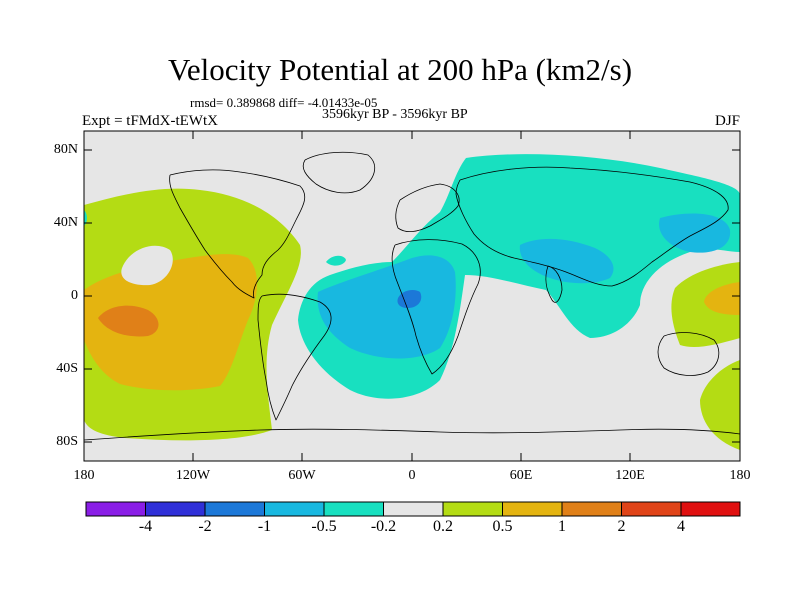  Describe the element at coordinates (150, 121) in the screenshot. I see `experiment-label: Expt = tFMdX-tEWtX` at that location.